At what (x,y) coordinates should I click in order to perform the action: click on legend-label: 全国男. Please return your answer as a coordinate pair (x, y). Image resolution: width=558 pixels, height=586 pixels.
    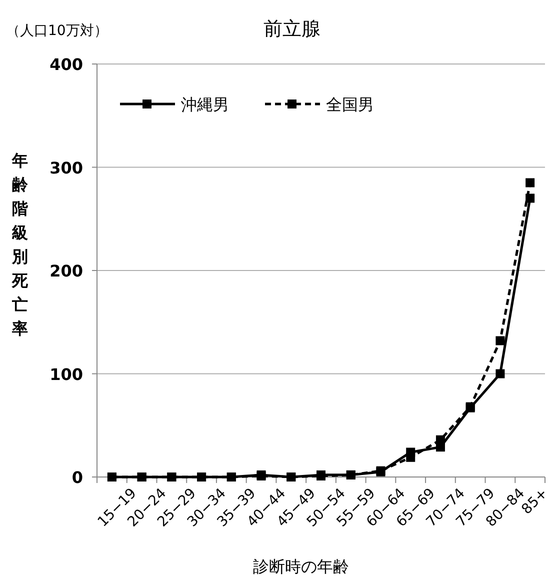
    Looking at the image, I should click on (350, 104).